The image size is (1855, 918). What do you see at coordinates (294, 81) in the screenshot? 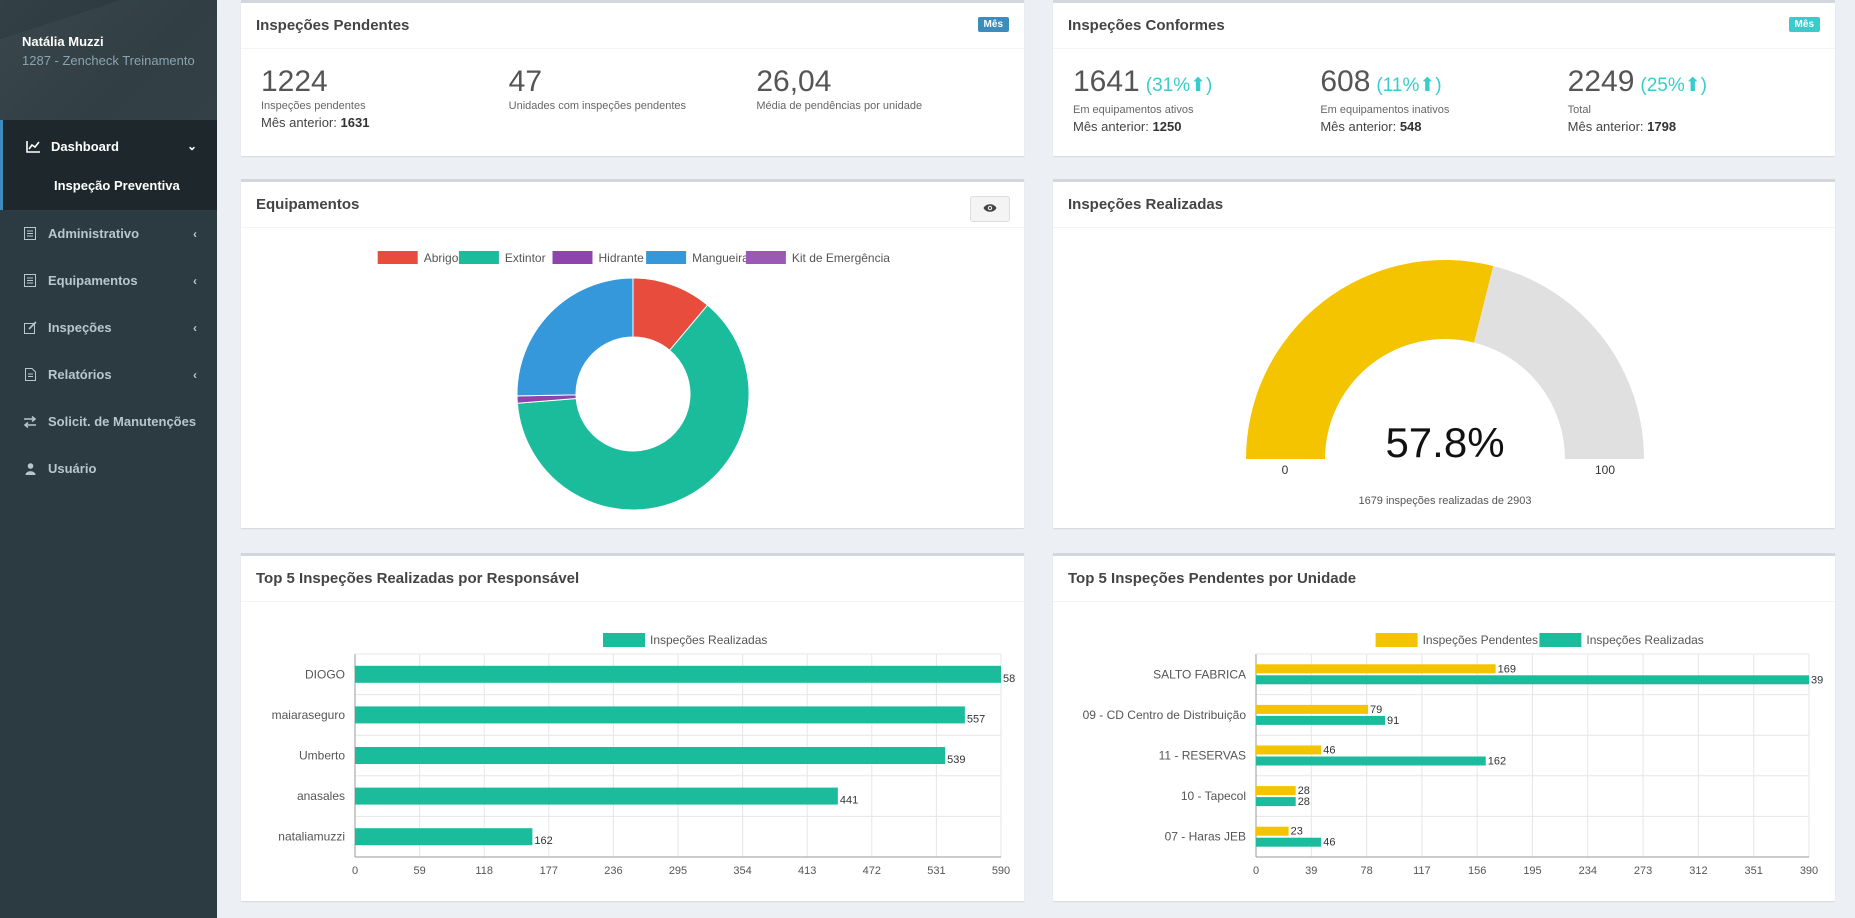
I see `stat-value: 1224` at bounding box center [294, 81].